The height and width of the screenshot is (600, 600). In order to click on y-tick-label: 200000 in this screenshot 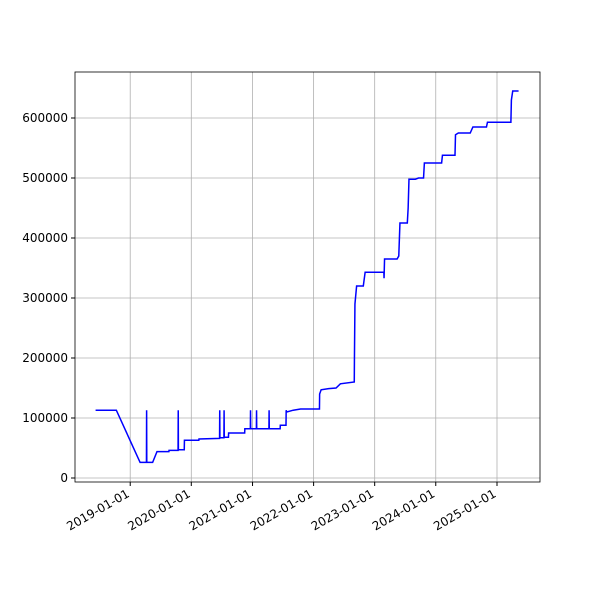, I will do `click(45, 358)`.